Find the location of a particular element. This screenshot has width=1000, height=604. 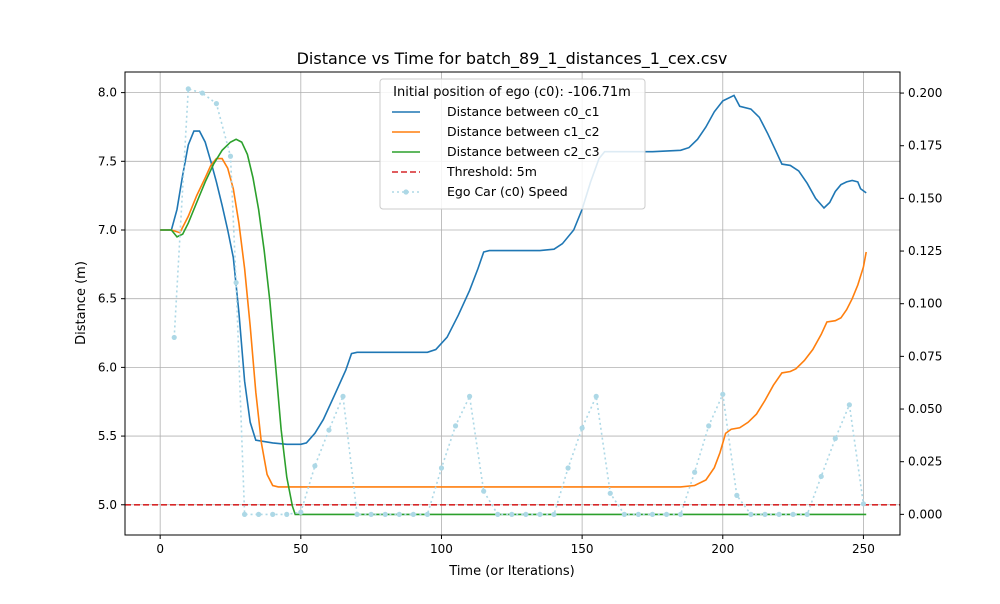

x-tick-label: 150 is located at coordinates (582, 549).